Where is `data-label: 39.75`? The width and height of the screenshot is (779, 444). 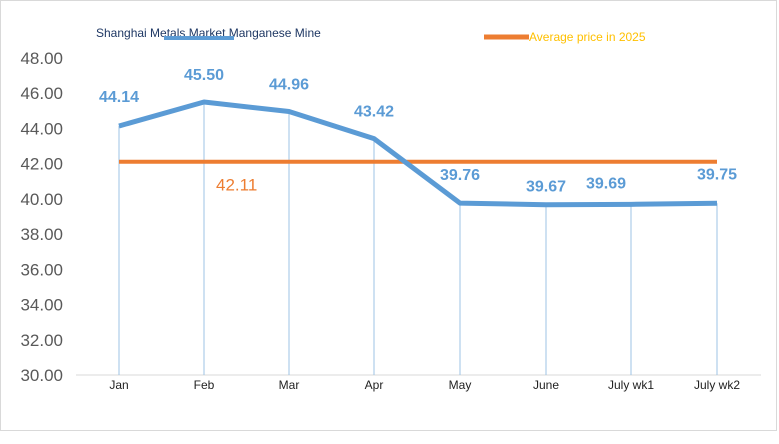 data-label: 39.75 is located at coordinates (717, 174).